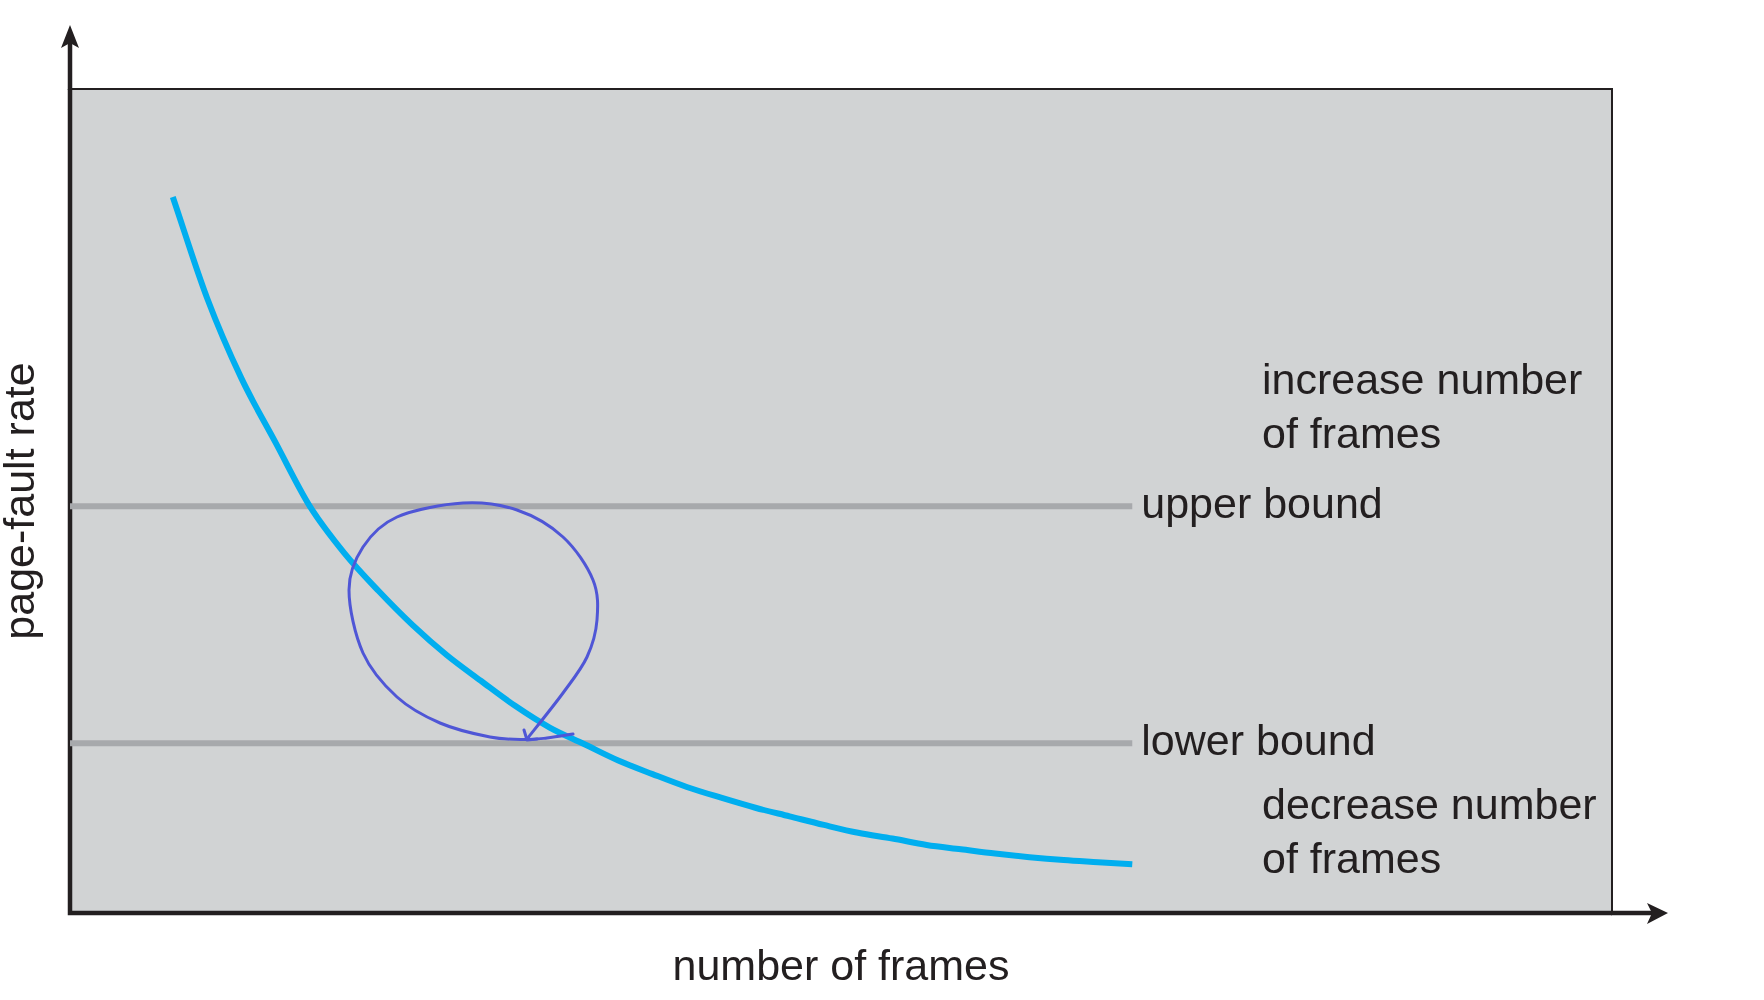 The width and height of the screenshot is (1764, 1000). What do you see at coordinates (21, 501) in the screenshot?
I see `y-axis-title: page-fault rate` at bounding box center [21, 501].